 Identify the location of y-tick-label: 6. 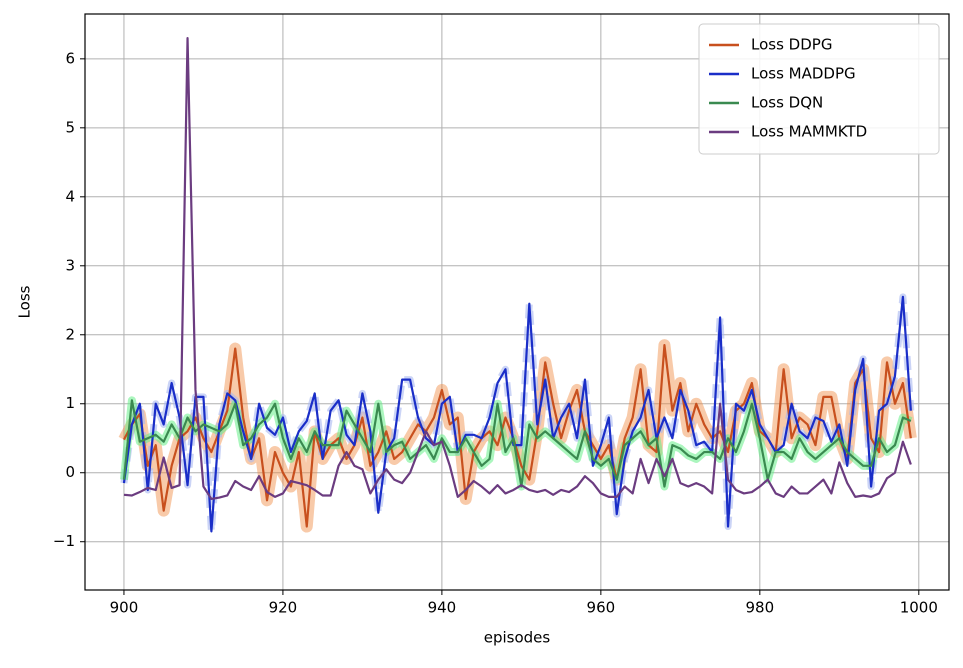
(70, 58).